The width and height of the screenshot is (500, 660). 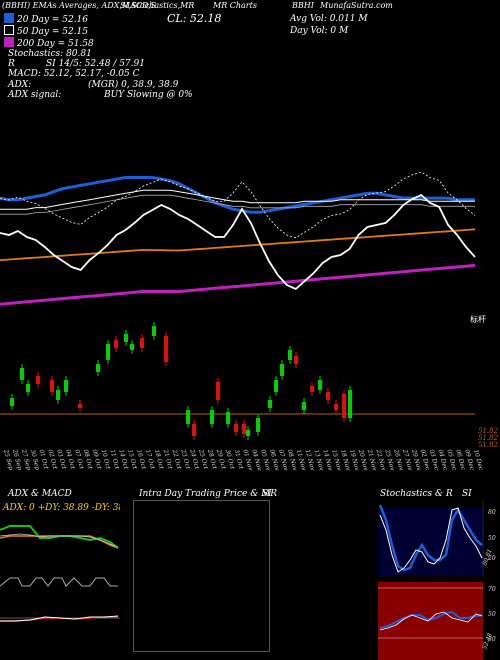 I want to click on ema-line-20-day, so click(x=237, y=195).